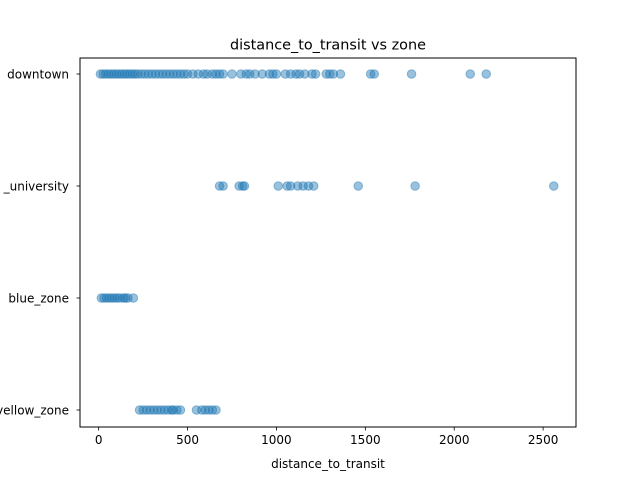 The width and height of the screenshot is (640, 480). What do you see at coordinates (38, 299) in the screenshot?
I see `y-tick-label-blue-zone: blue_zone` at bounding box center [38, 299].